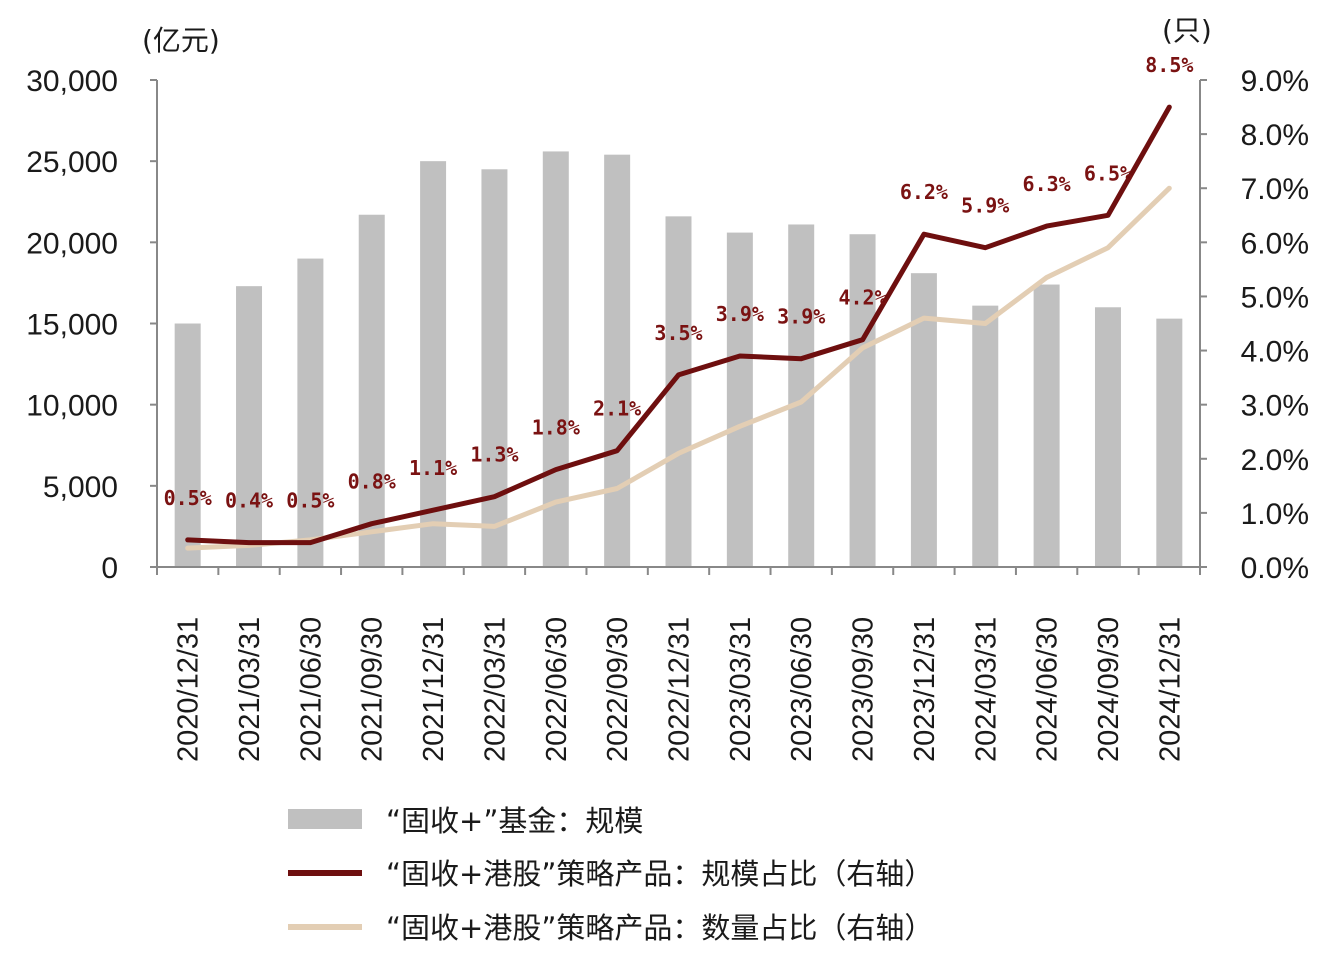 This screenshot has height=957, width=1323. What do you see at coordinates (1048, 689) in the screenshot?
I see `x-tick-label: 2024/06/30` at bounding box center [1048, 689].